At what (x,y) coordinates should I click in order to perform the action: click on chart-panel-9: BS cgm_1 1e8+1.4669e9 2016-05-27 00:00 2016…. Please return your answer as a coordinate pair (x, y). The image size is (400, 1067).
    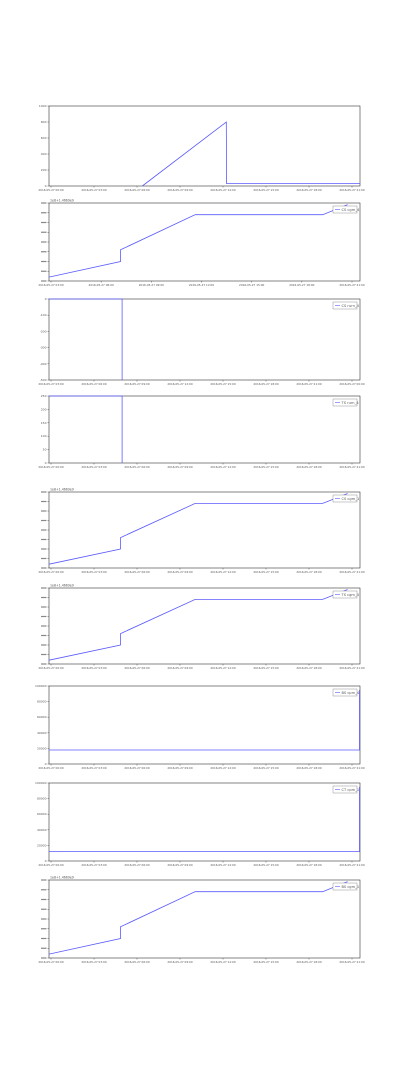
    Looking at the image, I should click on (201, 920).